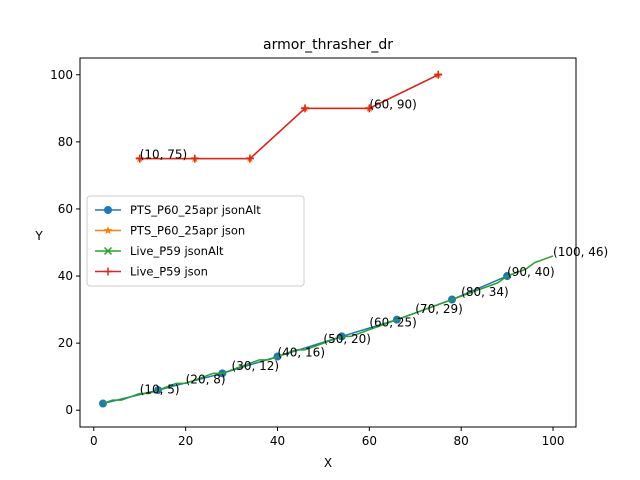 This screenshot has height=480, width=640. Describe the element at coordinates (461, 441) in the screenshot. I see `x-tick-label: 80` at that location.